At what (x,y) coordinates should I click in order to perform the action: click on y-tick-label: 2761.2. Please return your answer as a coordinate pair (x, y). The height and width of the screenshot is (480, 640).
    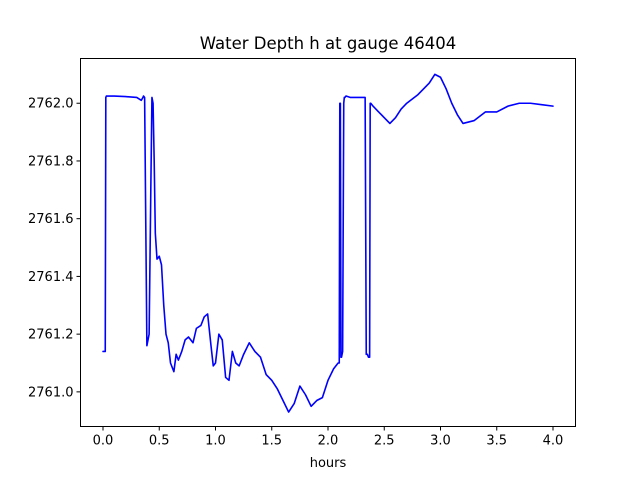
    Looking at the image, I should click on (51, 335).